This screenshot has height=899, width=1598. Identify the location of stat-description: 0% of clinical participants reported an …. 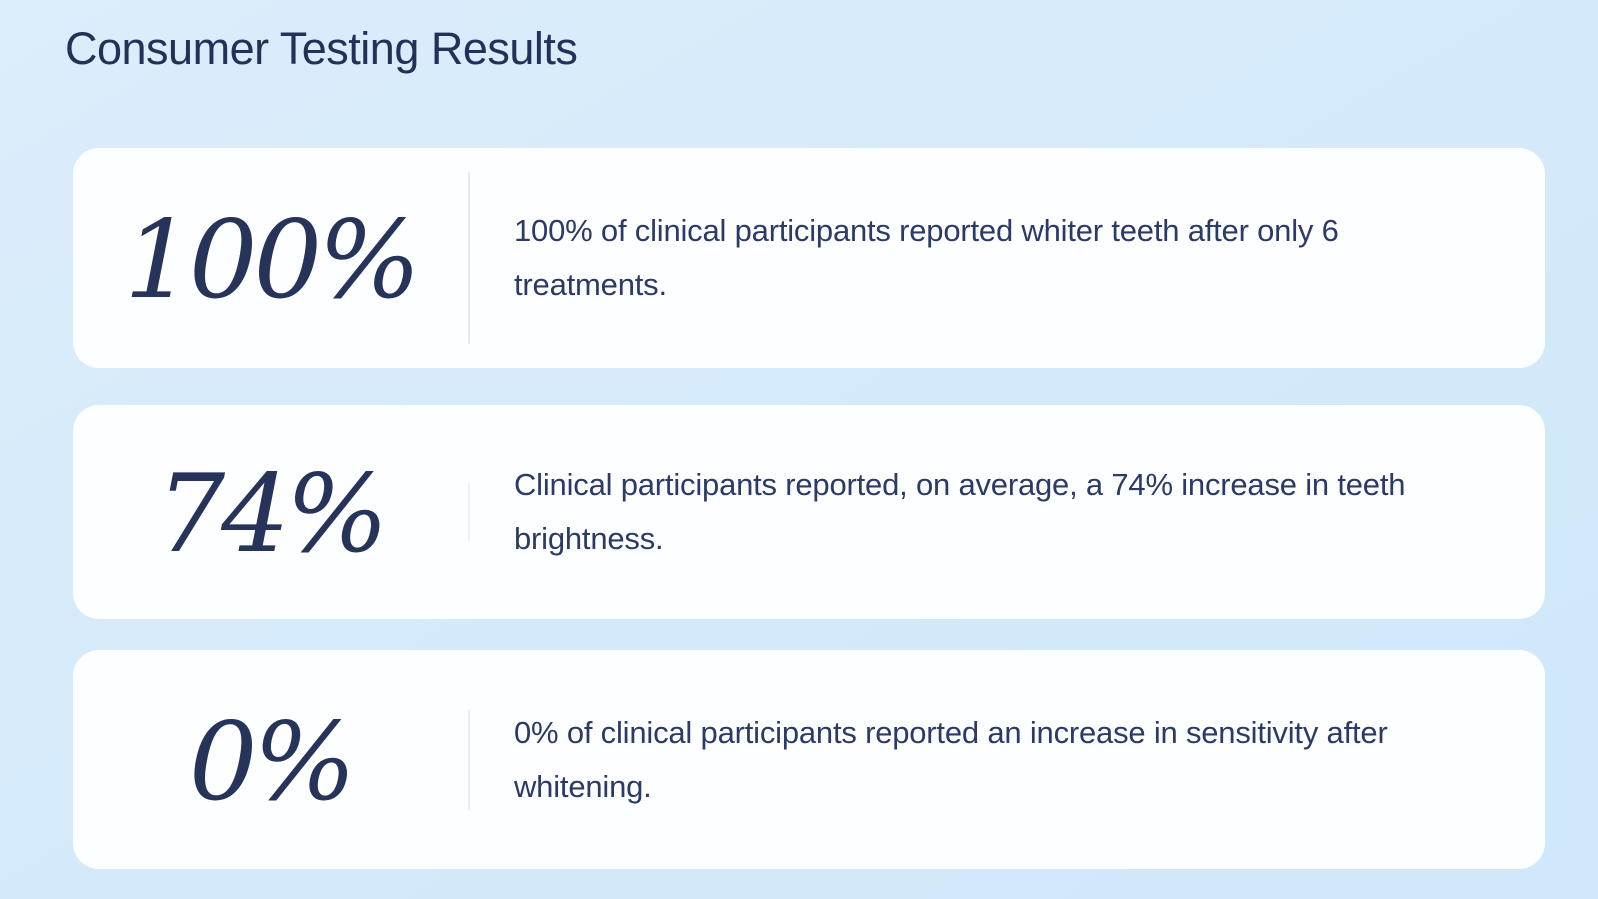
(951, 759).